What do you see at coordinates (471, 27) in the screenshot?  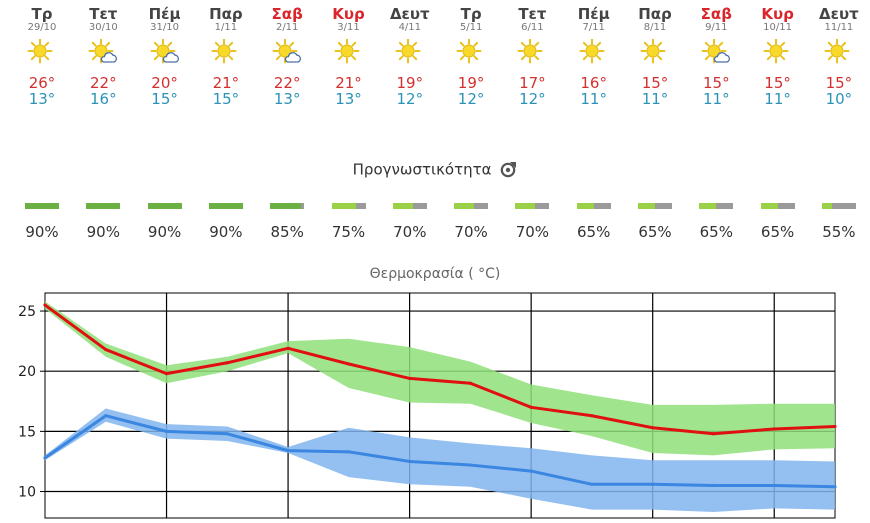 I see `day-date: 5/11` at bounding box center [471, 27].